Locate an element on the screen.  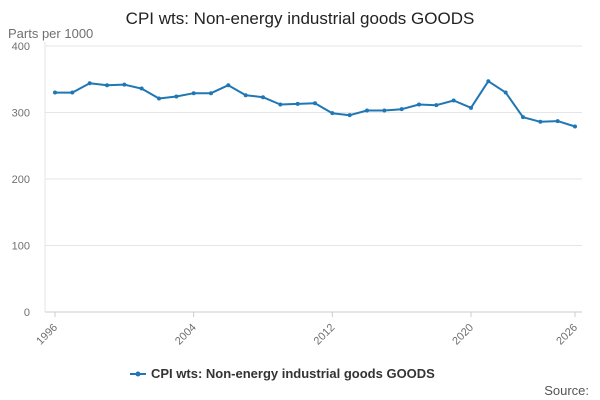
data-point-2003 is located at coordinates (176, 96).